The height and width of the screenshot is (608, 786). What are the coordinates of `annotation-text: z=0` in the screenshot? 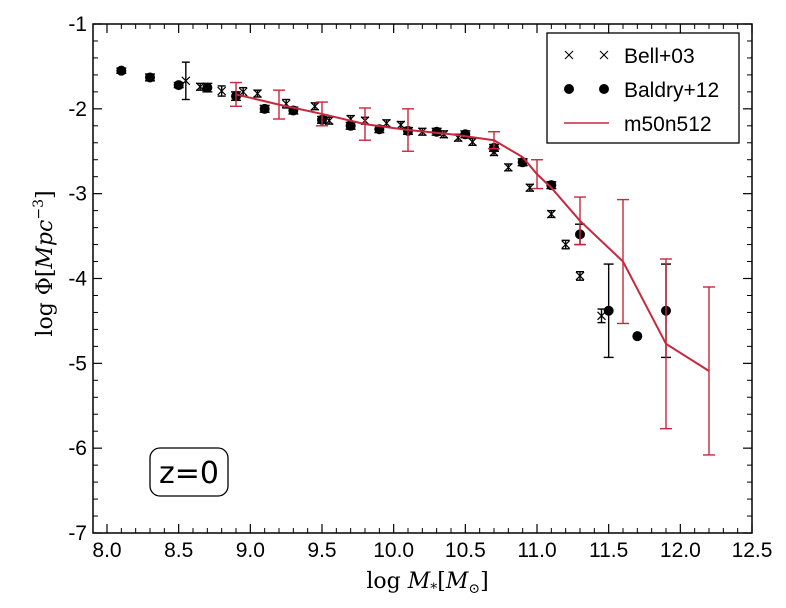 It's located at (189, 473).